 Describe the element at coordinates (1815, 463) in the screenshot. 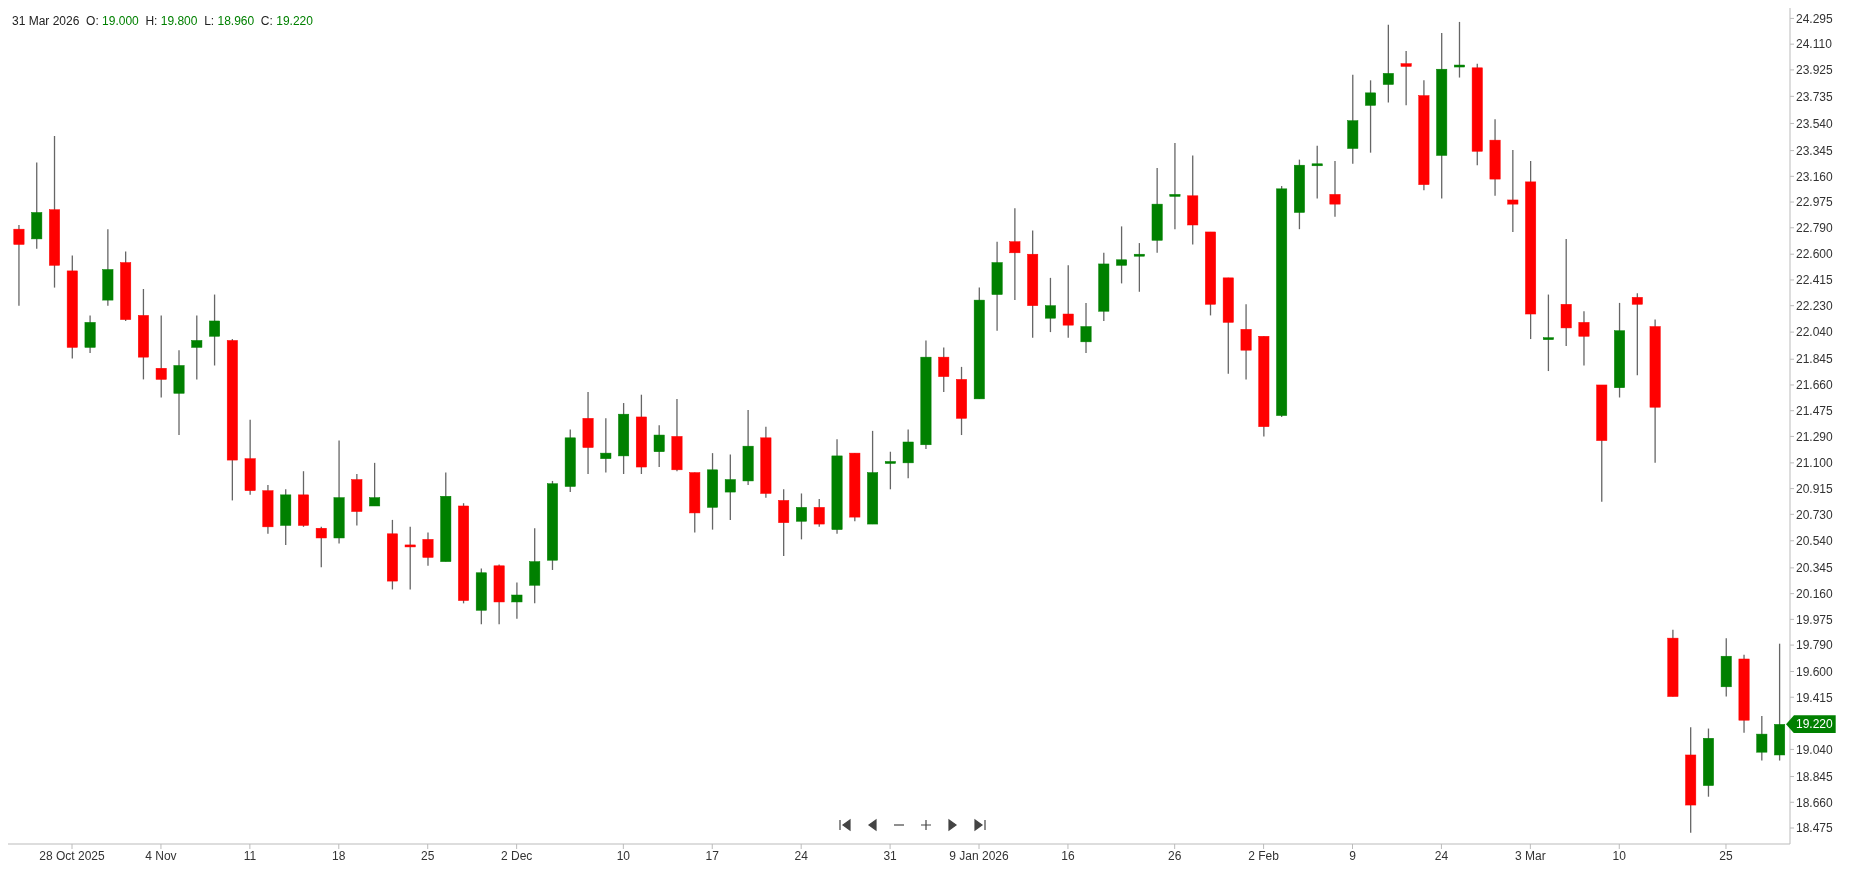

I see `y-tick-label: 21.100` at that location.